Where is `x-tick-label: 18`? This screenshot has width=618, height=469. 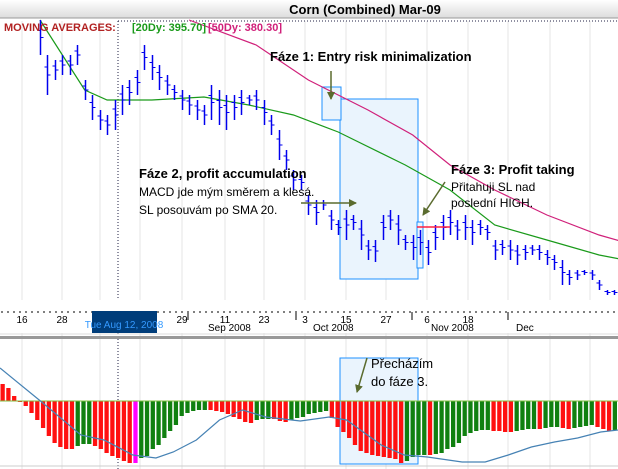
x-tick-label: 18 is located at coordinates (468, 320).